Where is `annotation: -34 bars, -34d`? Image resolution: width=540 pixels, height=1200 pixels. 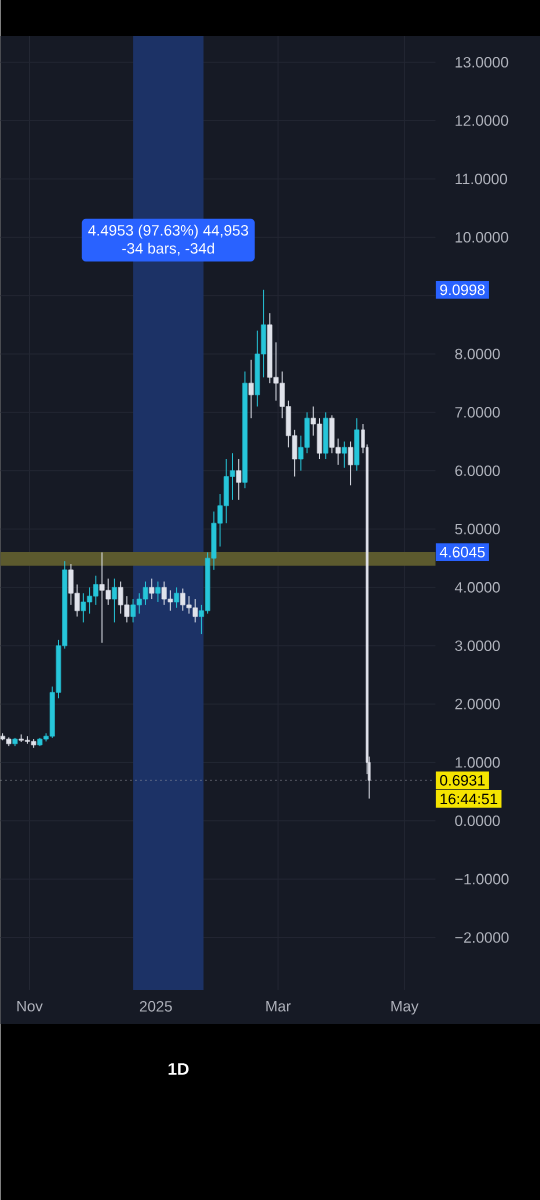 annotation: -34 bars, -34d is located at coordinates (168, 249).